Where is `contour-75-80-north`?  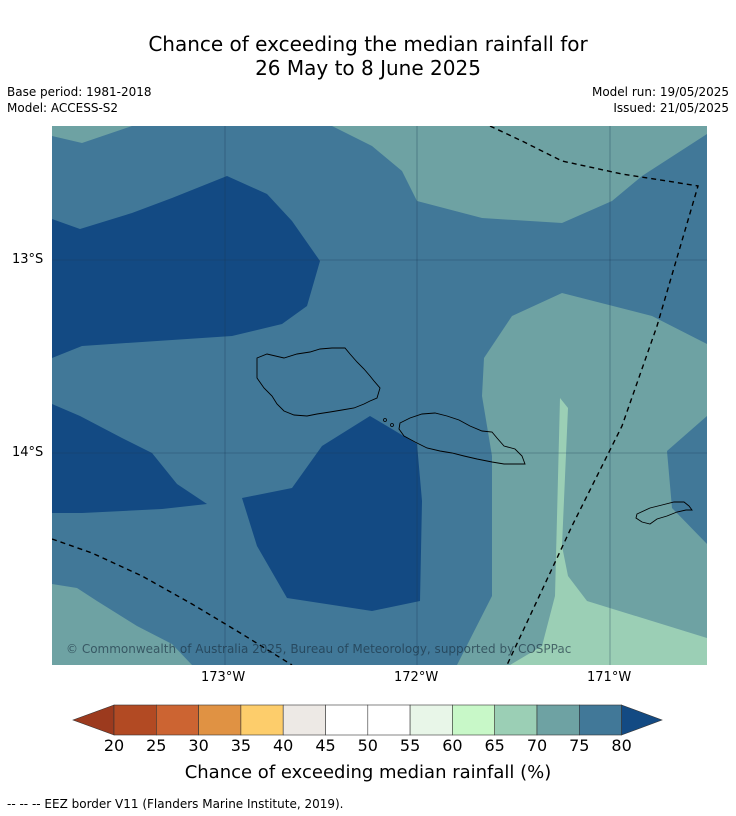 contour-75-80-north is located at coordinates (186, 267).